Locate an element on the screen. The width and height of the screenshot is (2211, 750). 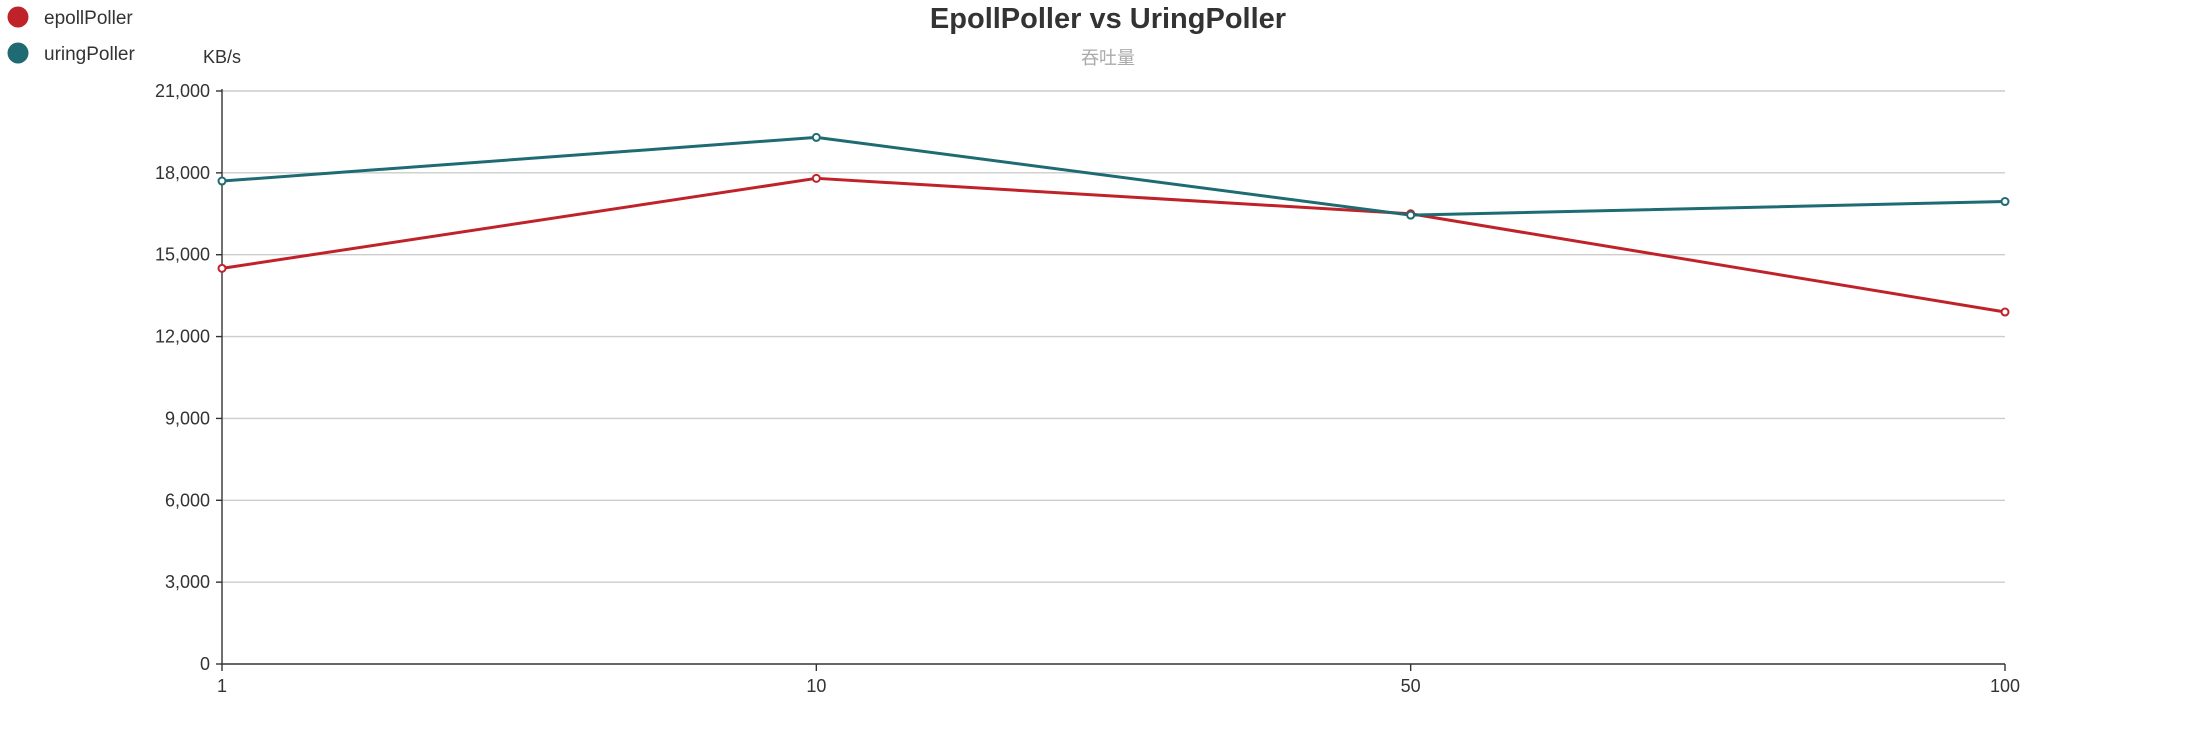
y-tick-label: 15,000 is located at coordinates (182, 255).